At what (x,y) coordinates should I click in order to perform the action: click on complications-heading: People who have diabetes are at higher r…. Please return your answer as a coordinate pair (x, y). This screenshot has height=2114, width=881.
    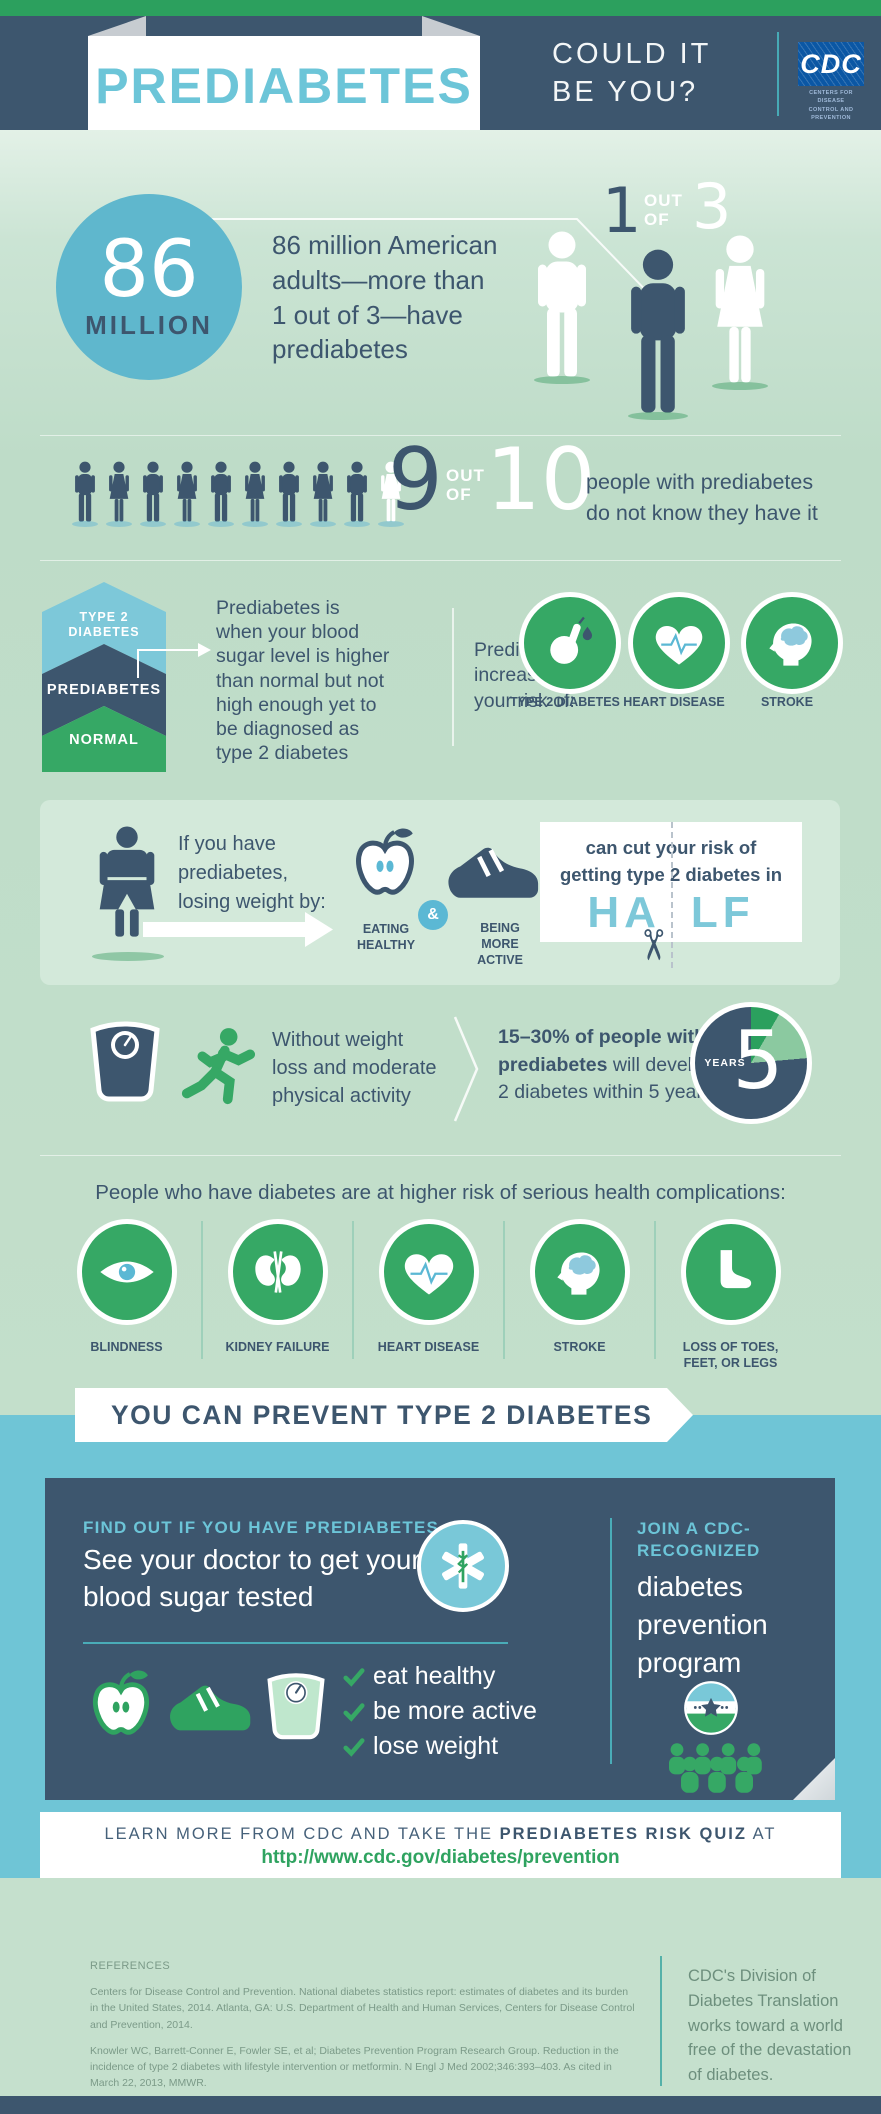
    Looking at the image, I should click on (440, 1192).